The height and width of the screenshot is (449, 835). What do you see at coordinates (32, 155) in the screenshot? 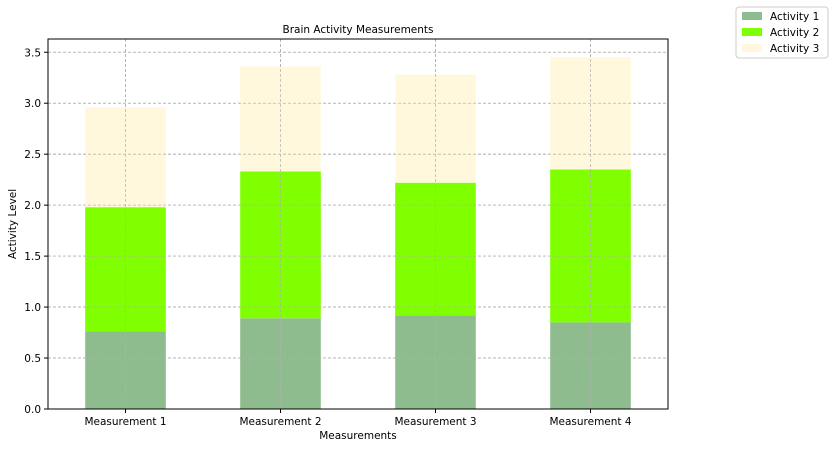
I see `y-tick-label: 2.5` at bounding box center [32, 155].